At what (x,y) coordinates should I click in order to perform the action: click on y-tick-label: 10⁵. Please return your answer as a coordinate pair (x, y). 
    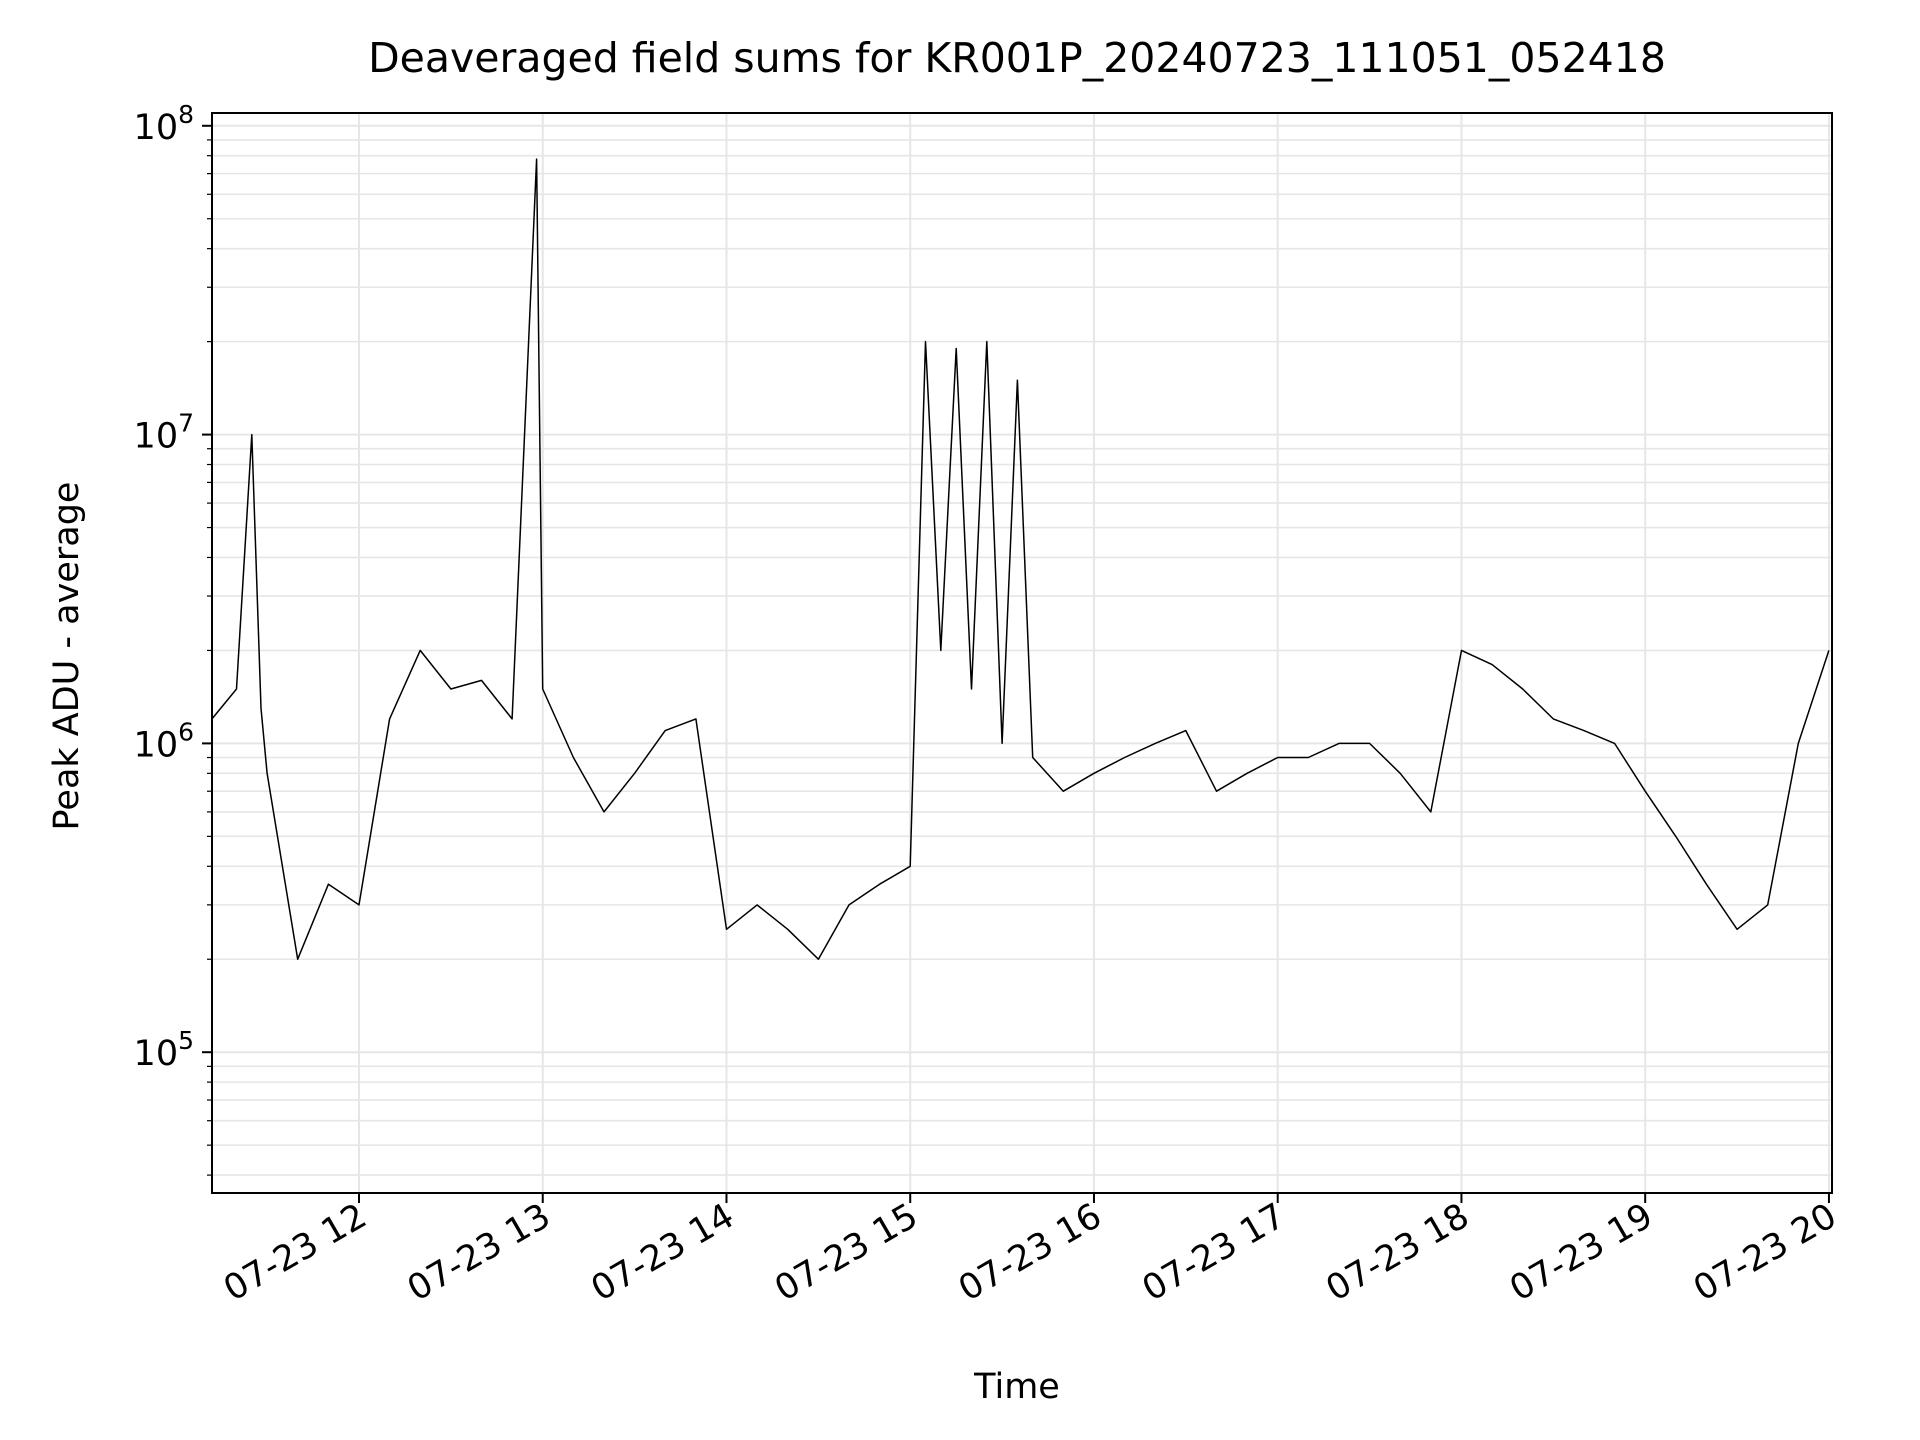
    Looking at the image, I should click on (164, 1050).